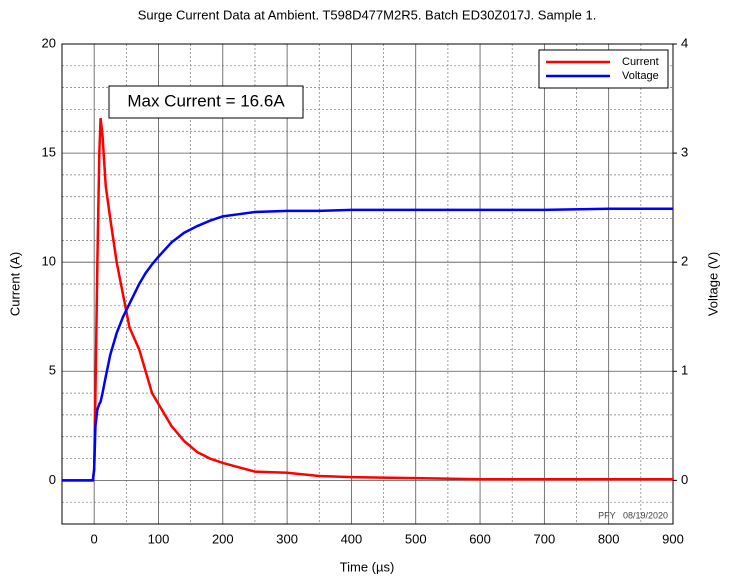  What do you see at coordinates (684, 479) in the screenshot?
I see `y2-tick-label: 0` at bounding box center [684, 479].